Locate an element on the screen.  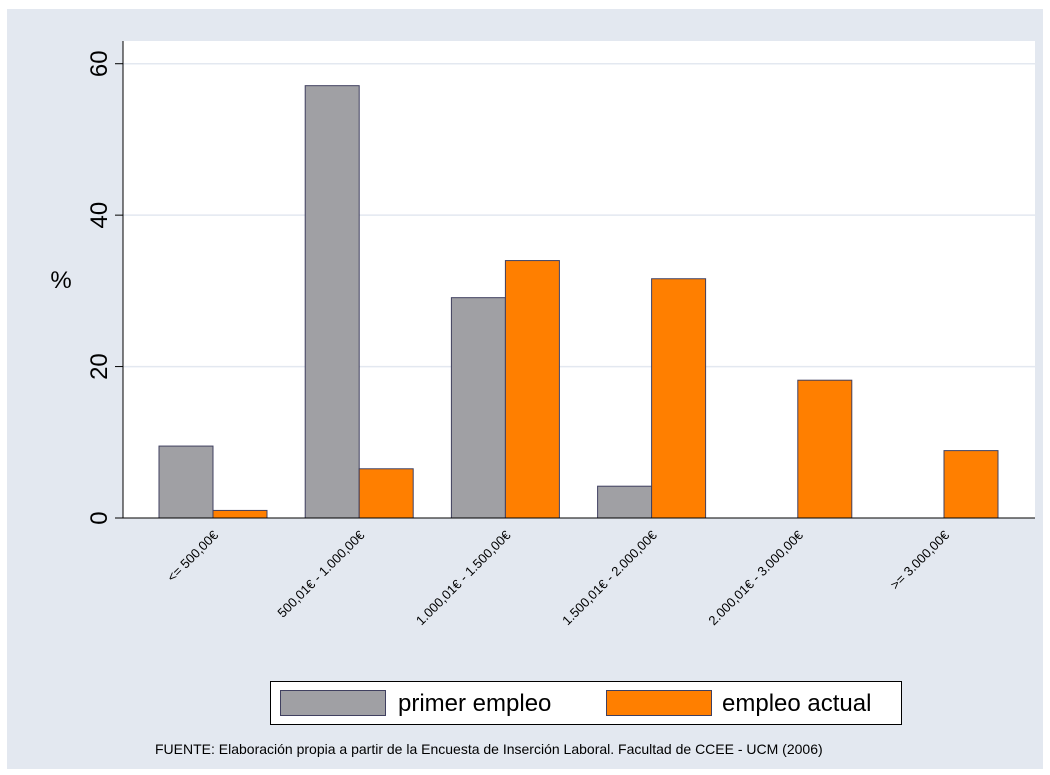
y-tick-label: 60 is located at coordinates (99, 63).